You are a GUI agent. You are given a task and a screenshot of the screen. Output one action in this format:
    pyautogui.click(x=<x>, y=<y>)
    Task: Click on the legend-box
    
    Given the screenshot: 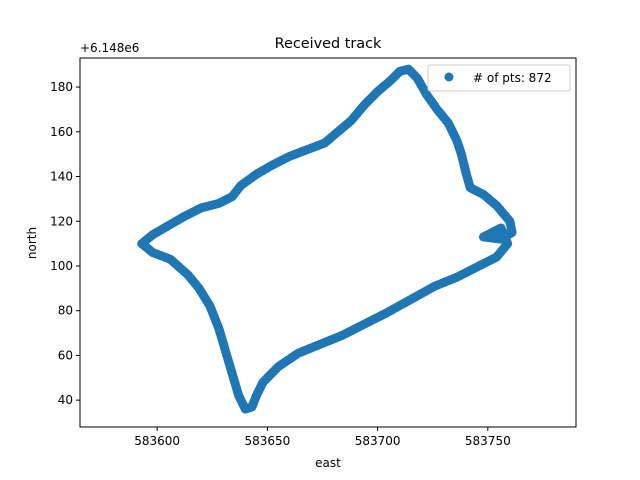 What is the action you would take?
    pyautogui.click(x=499, y=78)
    